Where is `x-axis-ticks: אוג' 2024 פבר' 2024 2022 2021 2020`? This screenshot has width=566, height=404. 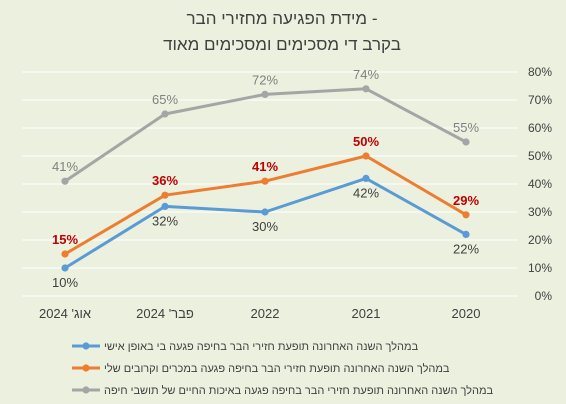
x-axis-ticks: אוג' 2024 פבר' 2024 2022 2021 2020 is located at coordinates (259, 313).